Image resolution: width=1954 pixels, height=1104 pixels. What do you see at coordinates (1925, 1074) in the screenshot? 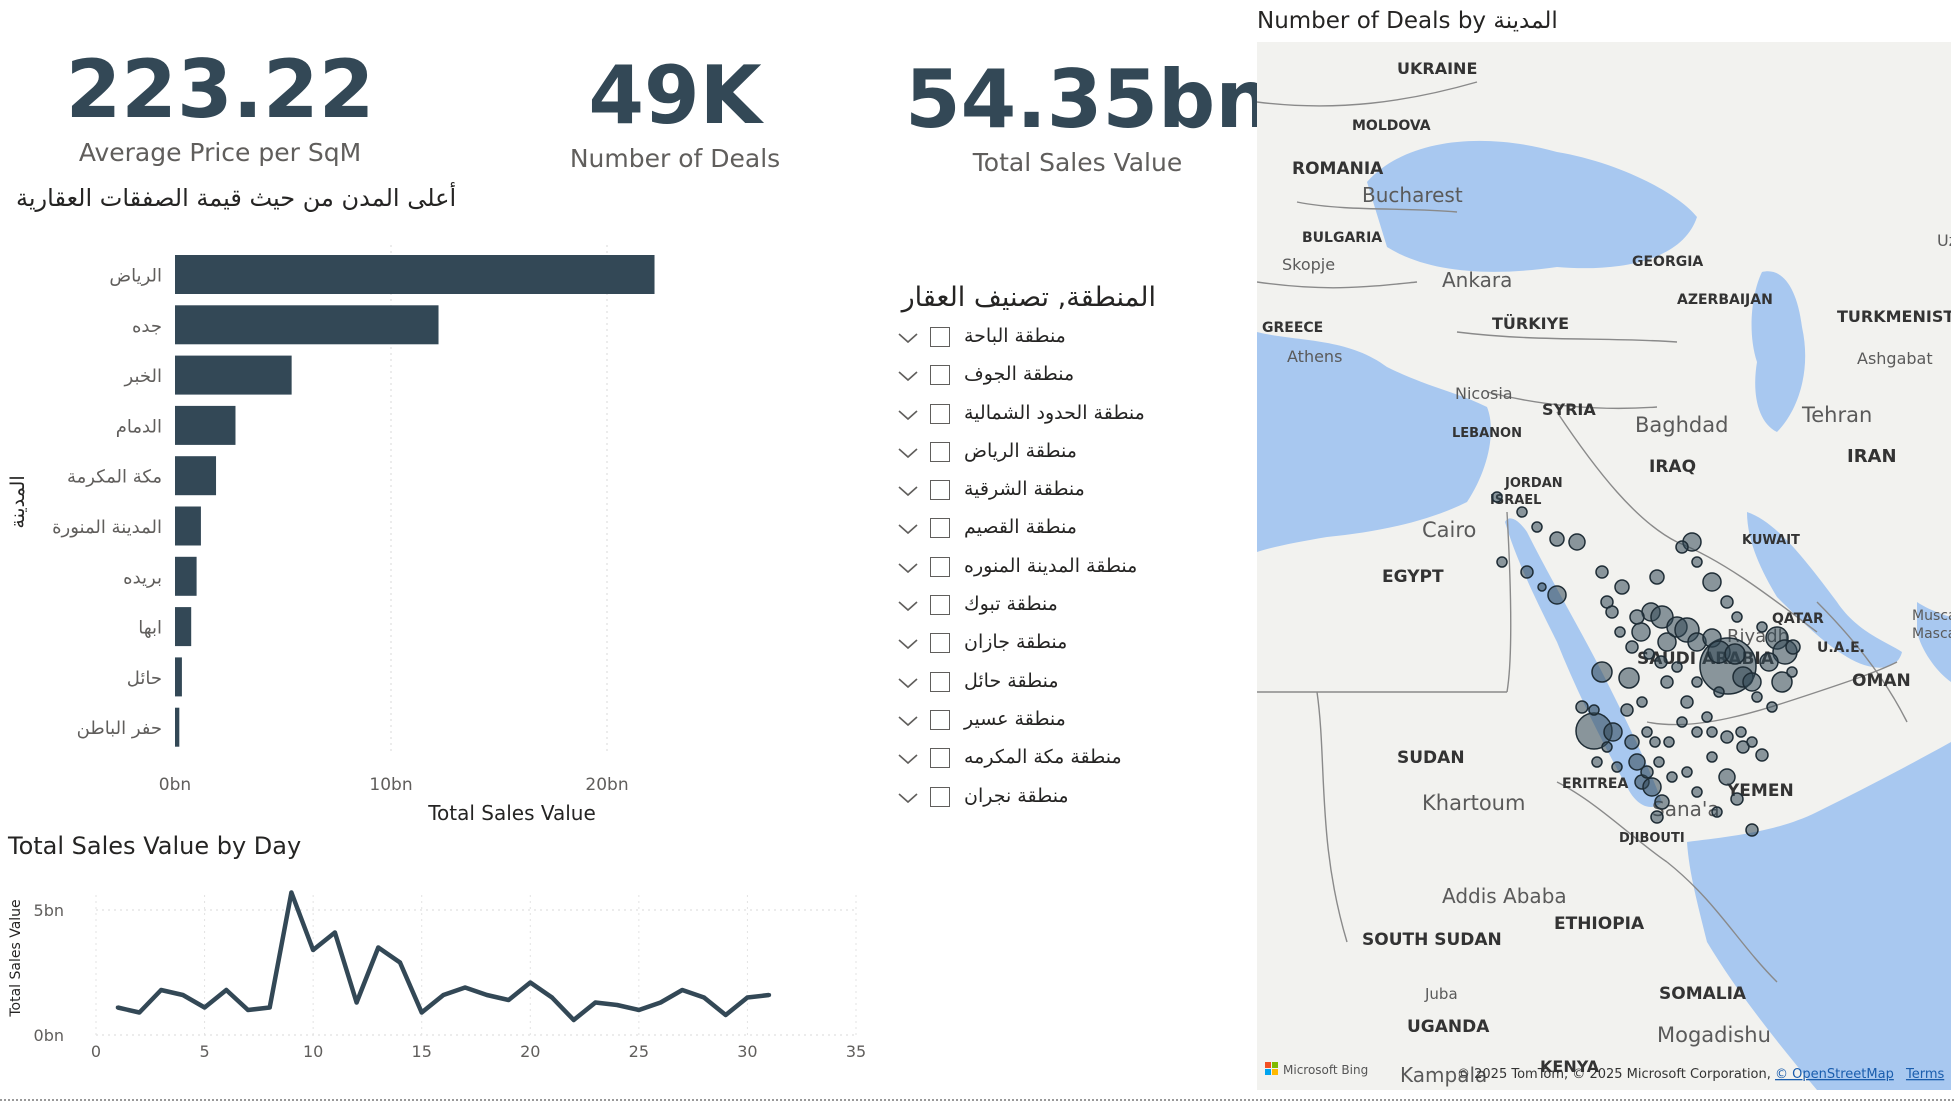
I see `terms-link: Terms` at bounding box center [1925, 1074].